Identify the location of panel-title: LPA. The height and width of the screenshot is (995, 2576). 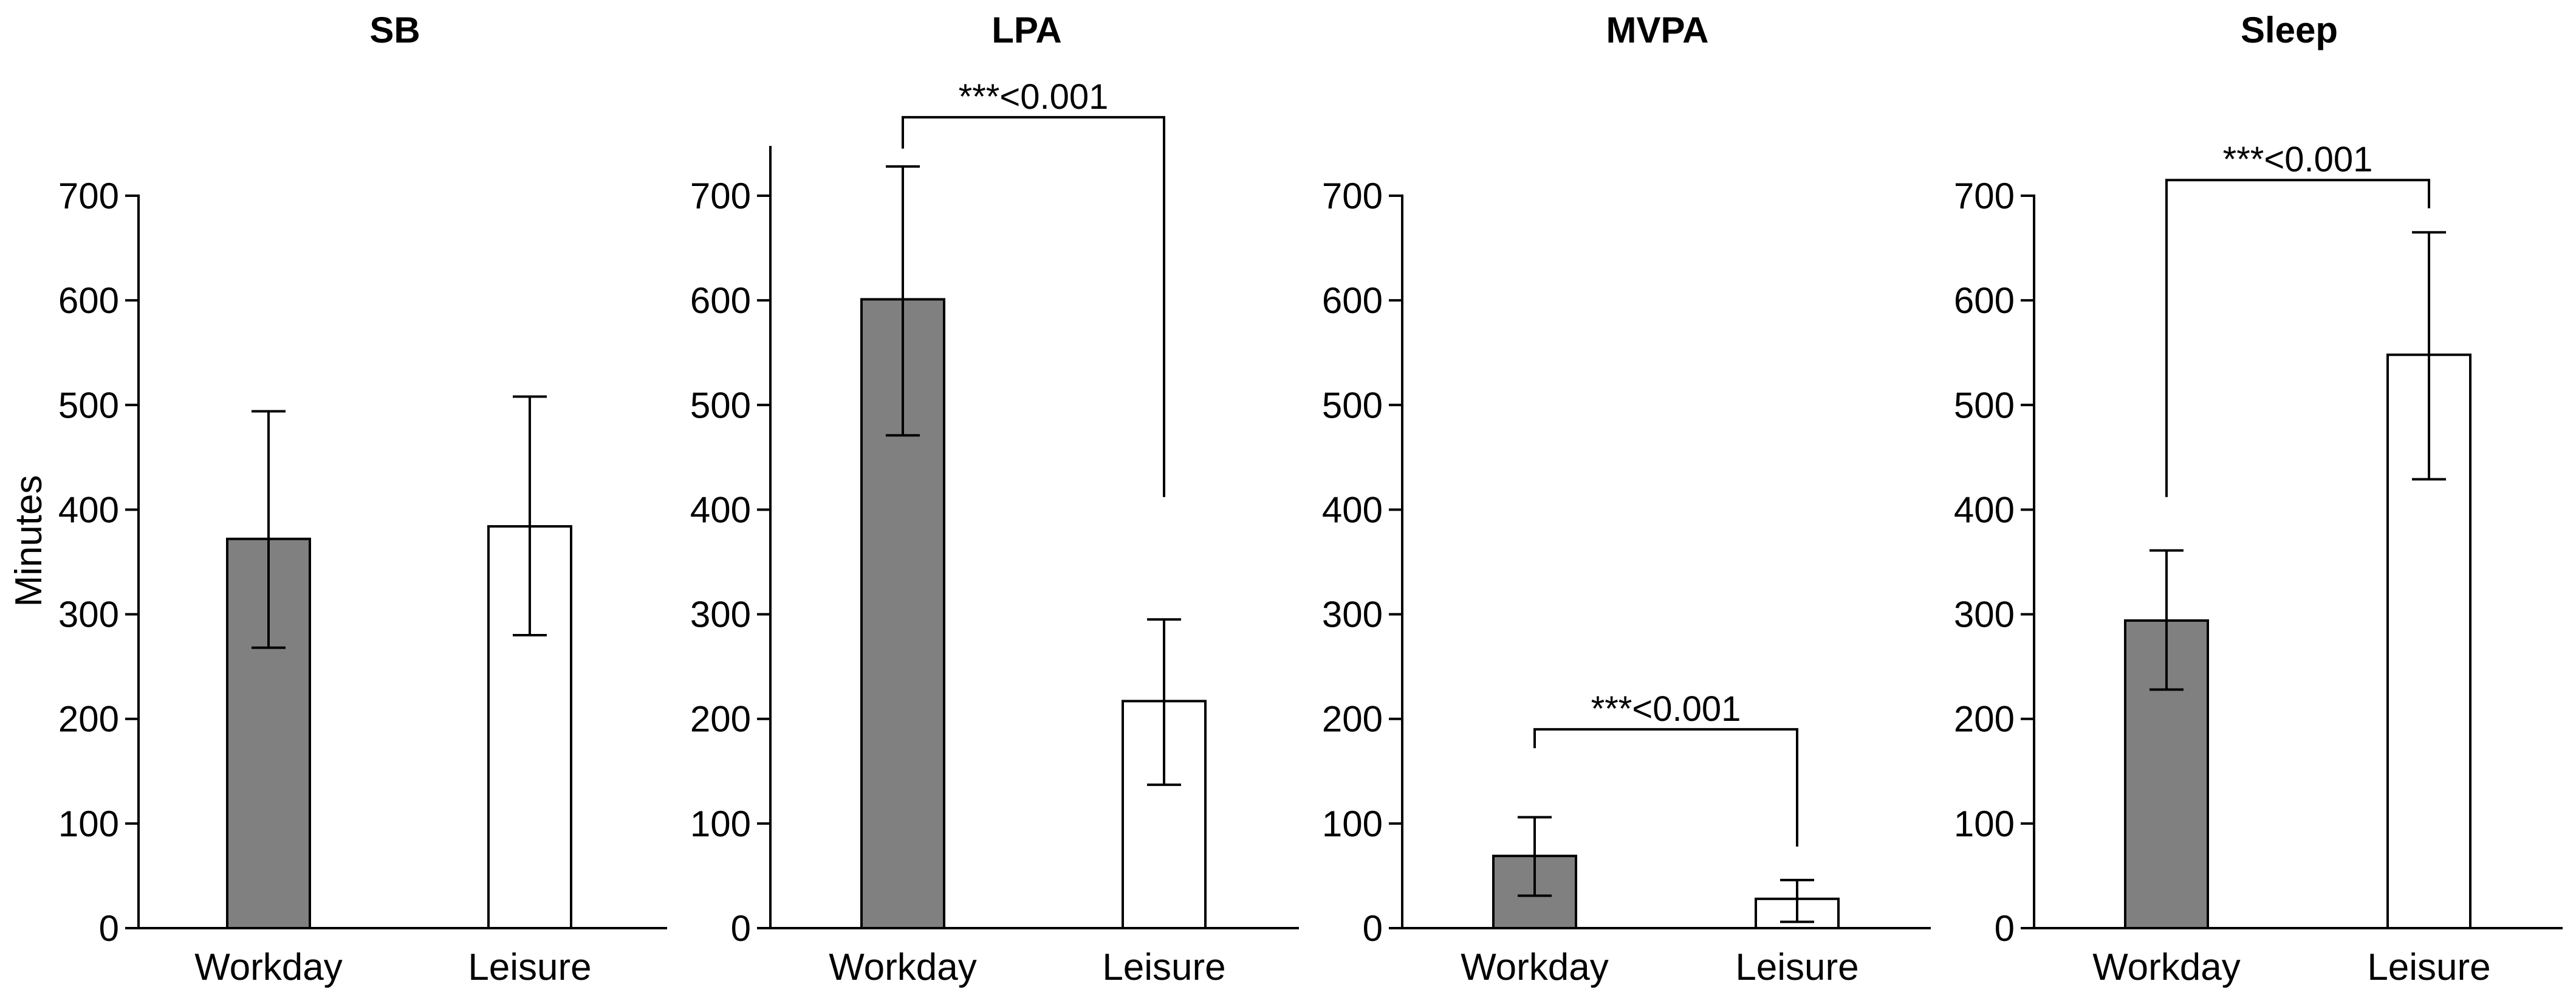
(1027, 30).